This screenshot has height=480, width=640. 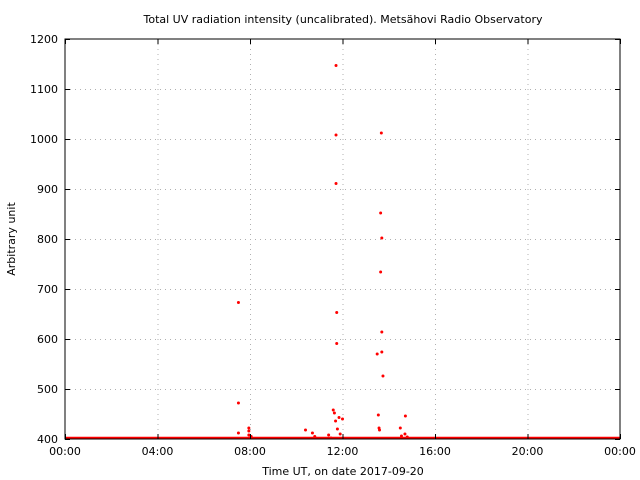 What do you see at coordinates (47, 189) in the screenshot?
I see `y-tick-label: 900` at bounding box center [47, 189].